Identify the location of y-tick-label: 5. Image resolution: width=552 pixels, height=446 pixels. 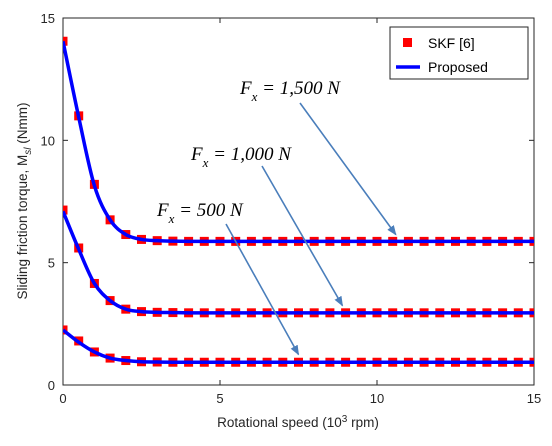
(51, 263).